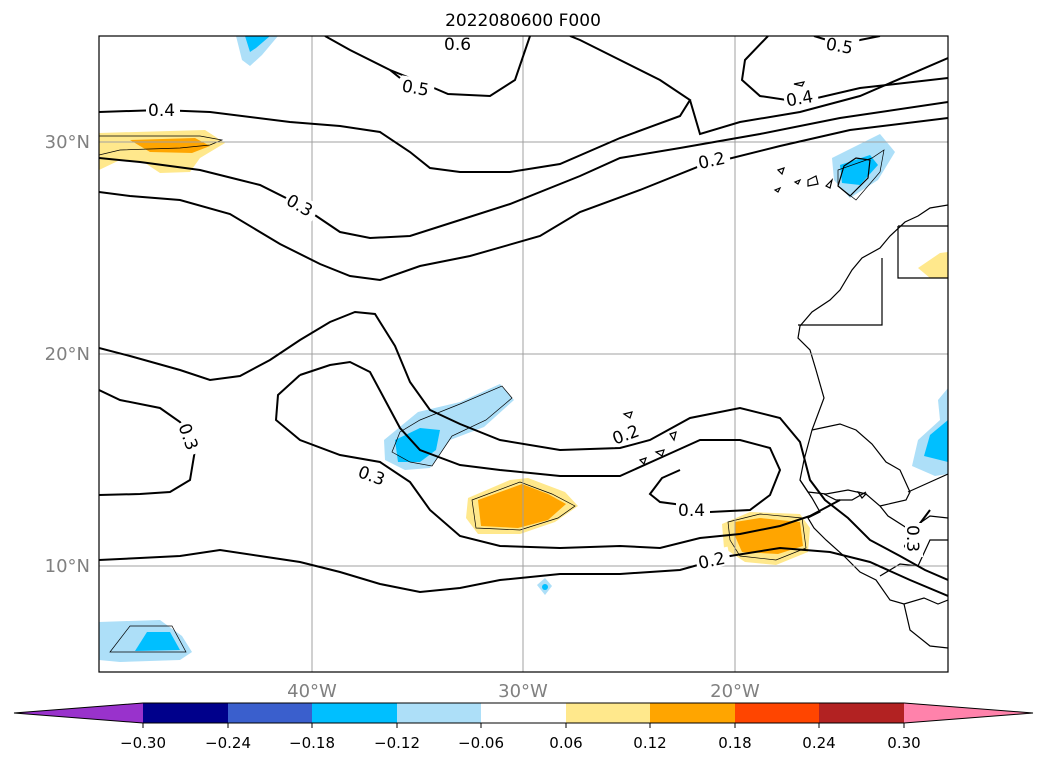 Image resolution: width=1047 pixels, height=763 pixels. I want to click on lon-label-20w: 20°W, so click(735, 691).